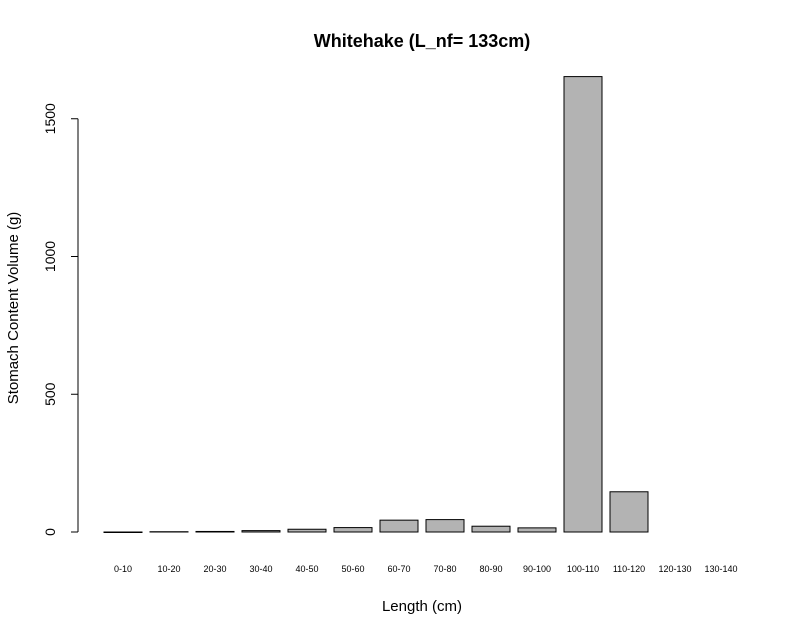  I want to click on x-tick-label: 100-110, so click(583, 569).